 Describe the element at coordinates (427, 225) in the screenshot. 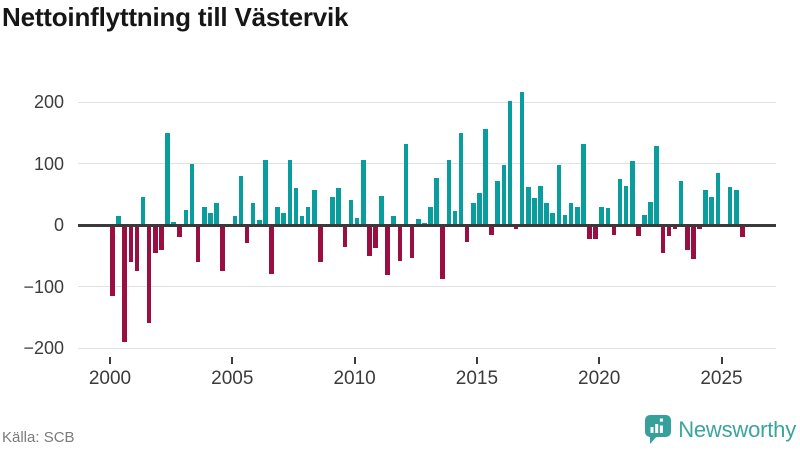

I see `zero-axis-line` at that location.